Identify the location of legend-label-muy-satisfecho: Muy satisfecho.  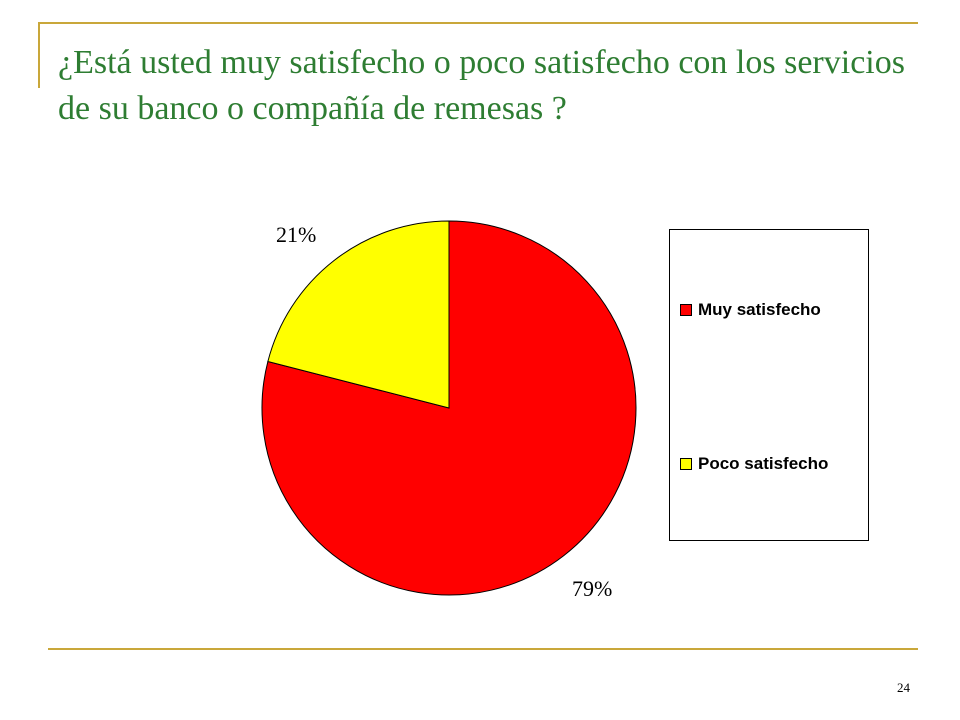
(759, 309).